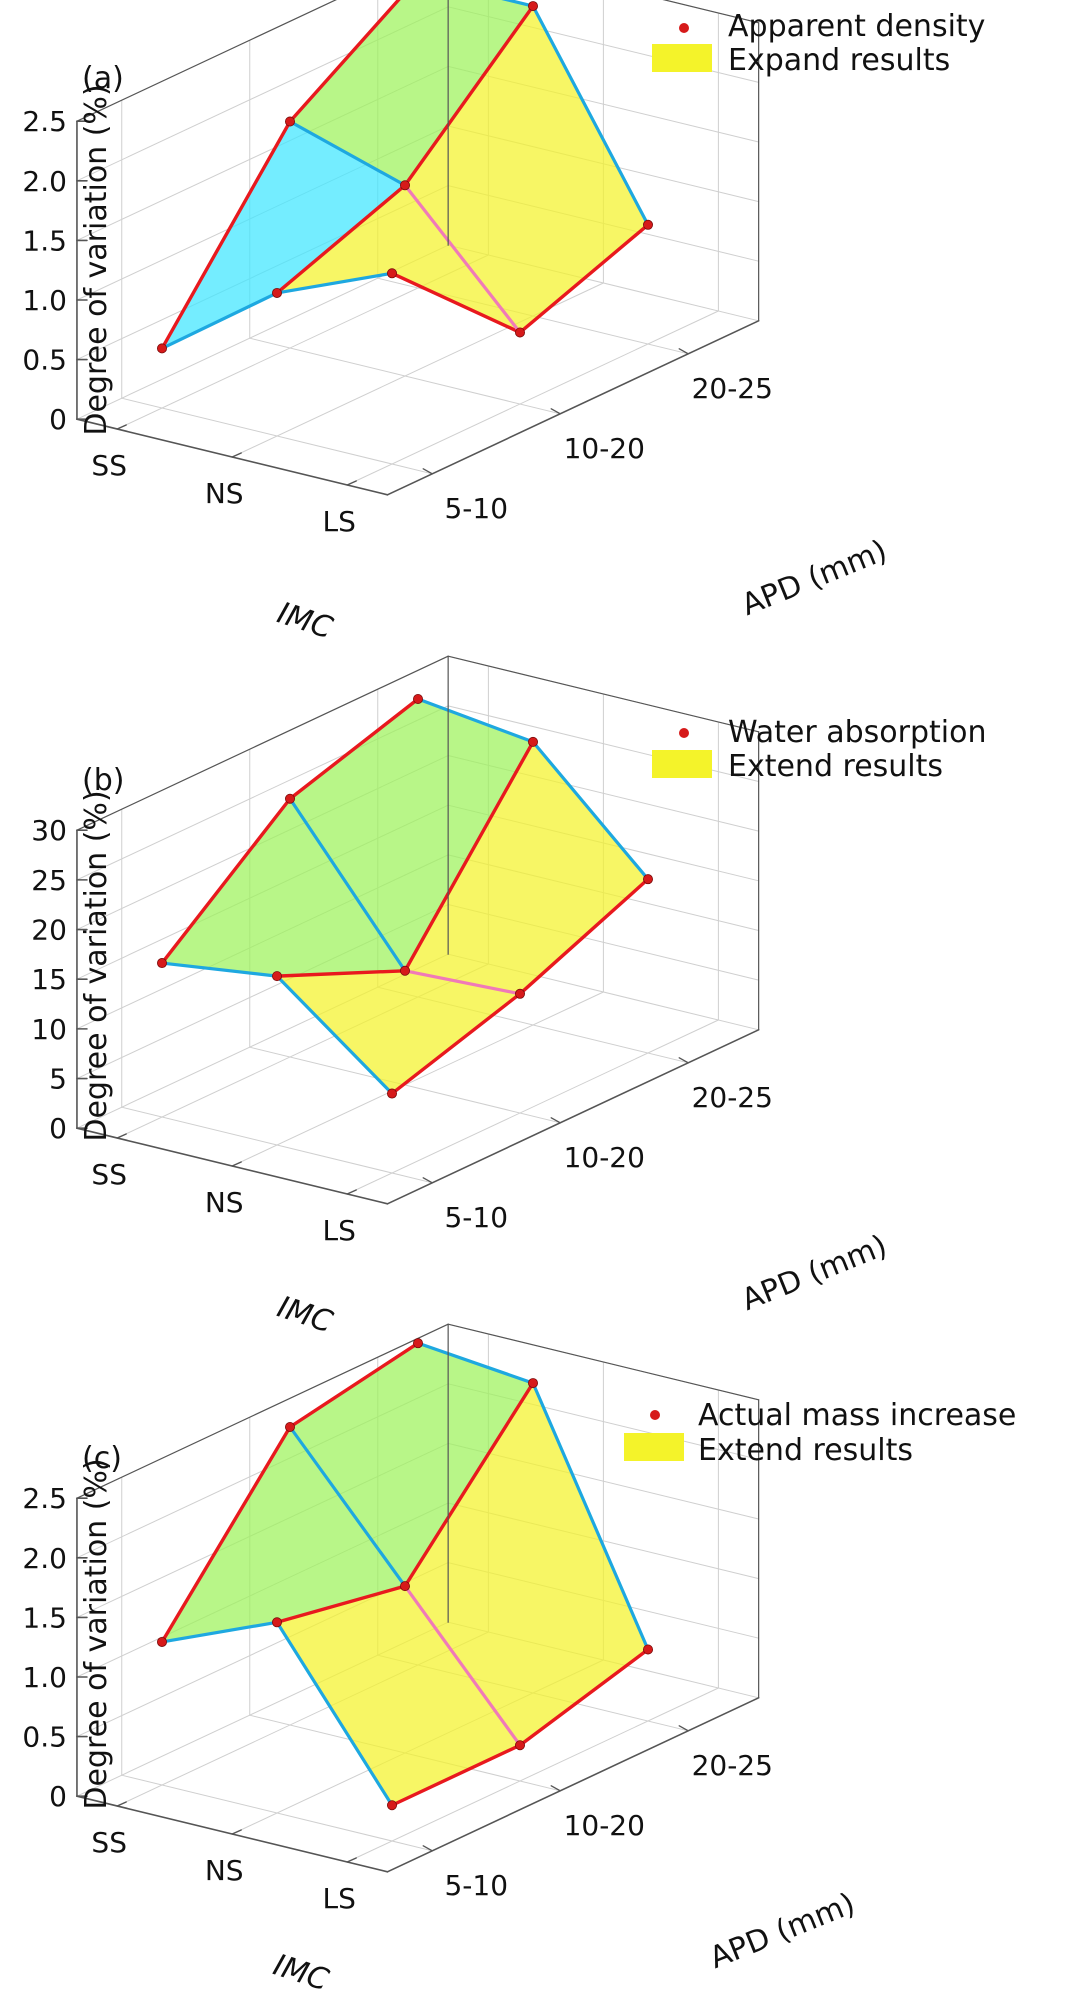 This screenshot has width=1080, height=1996. Describe the element at coordinates (103, 780) in the screenshot. I see `panel-b-label: (b)` at that location.